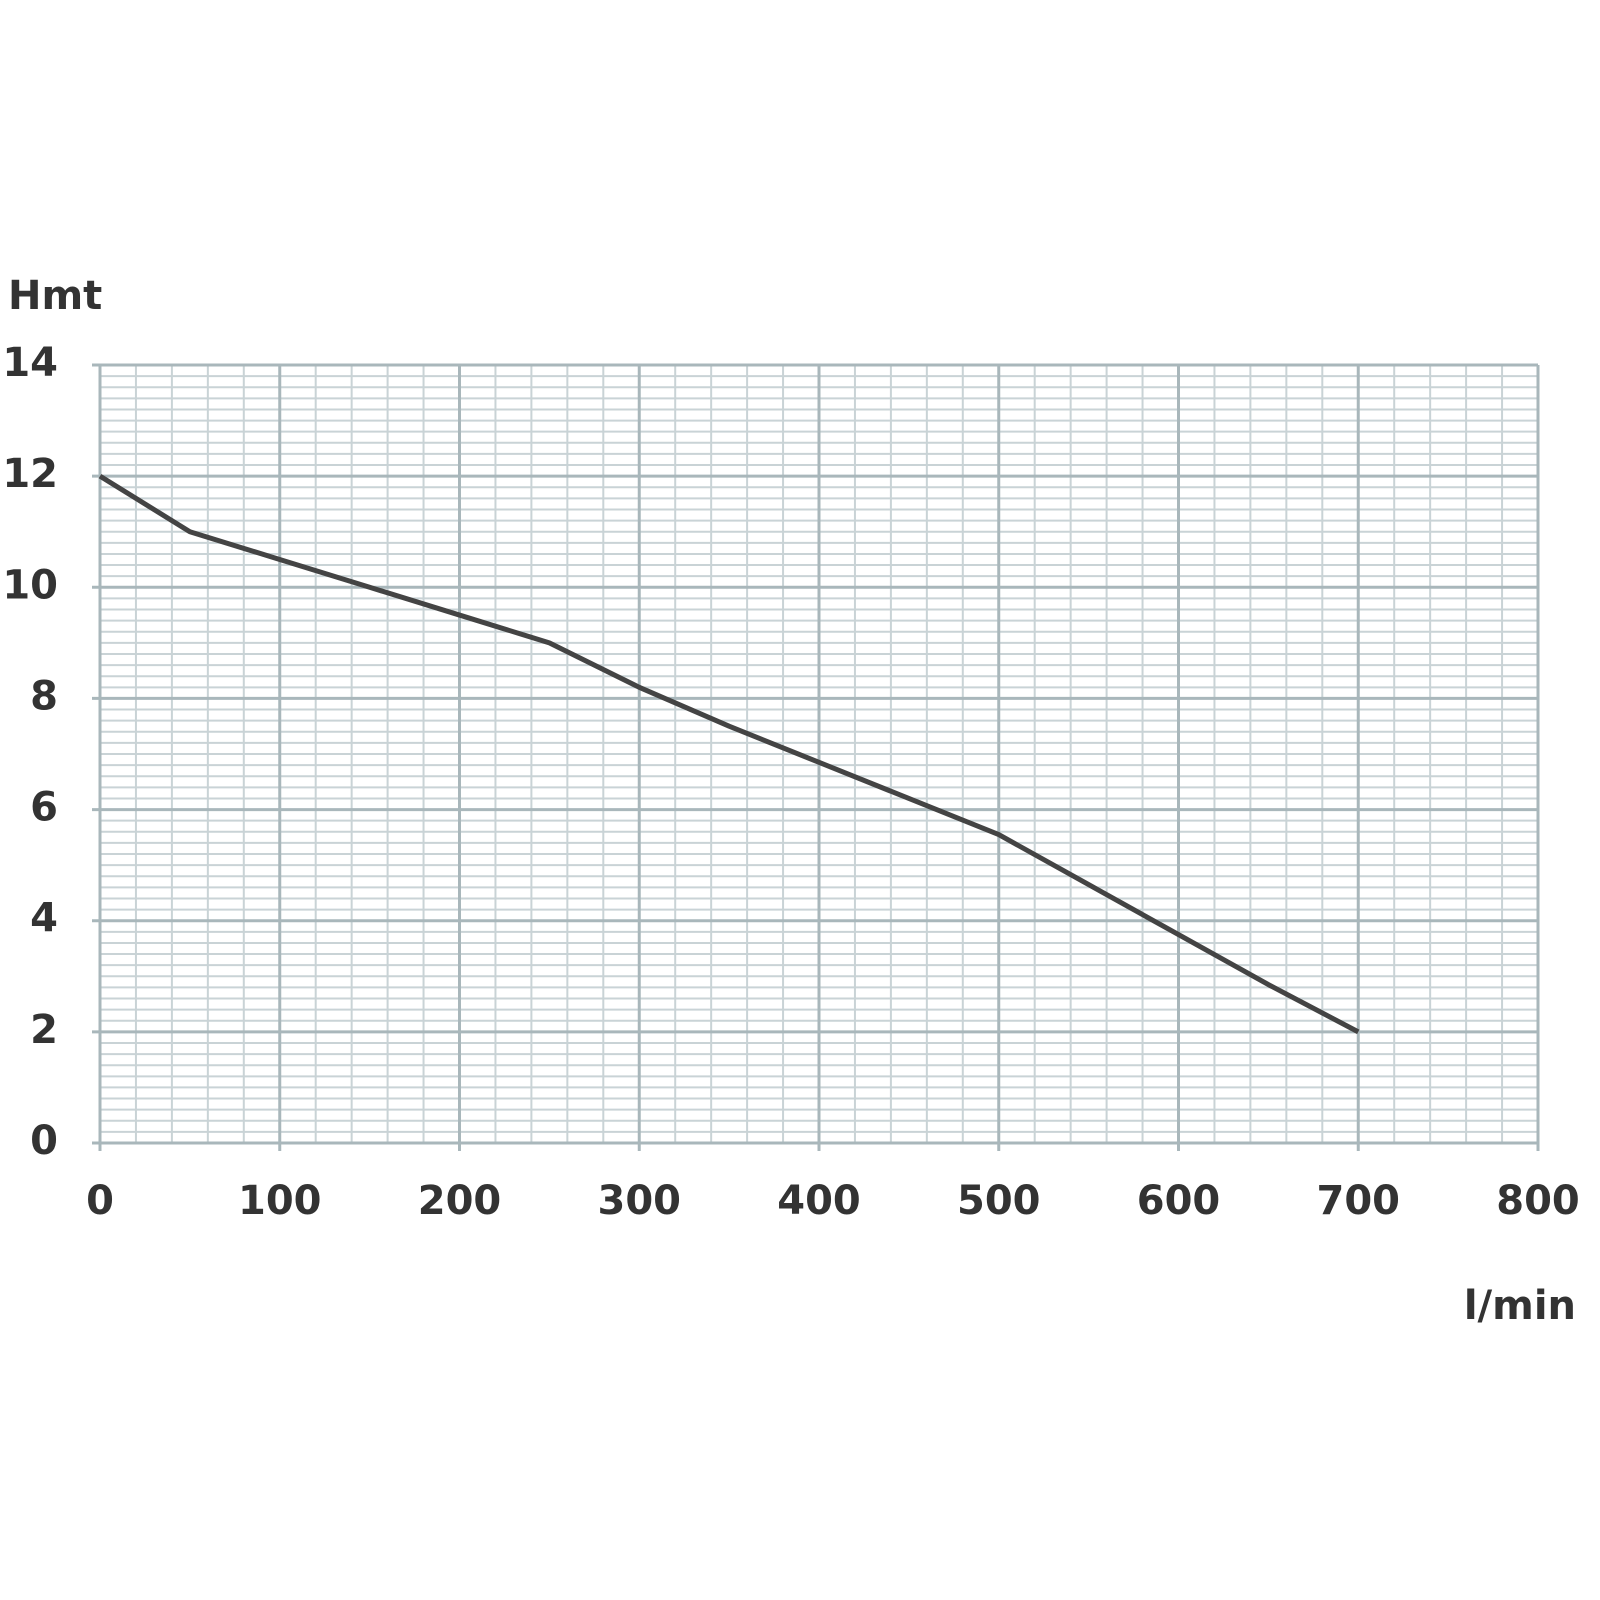  What do you see at coordinates (1179, 1201) in the screenshot?
I see `x-tick-label: 600` at bounding box center [1179, 1201].